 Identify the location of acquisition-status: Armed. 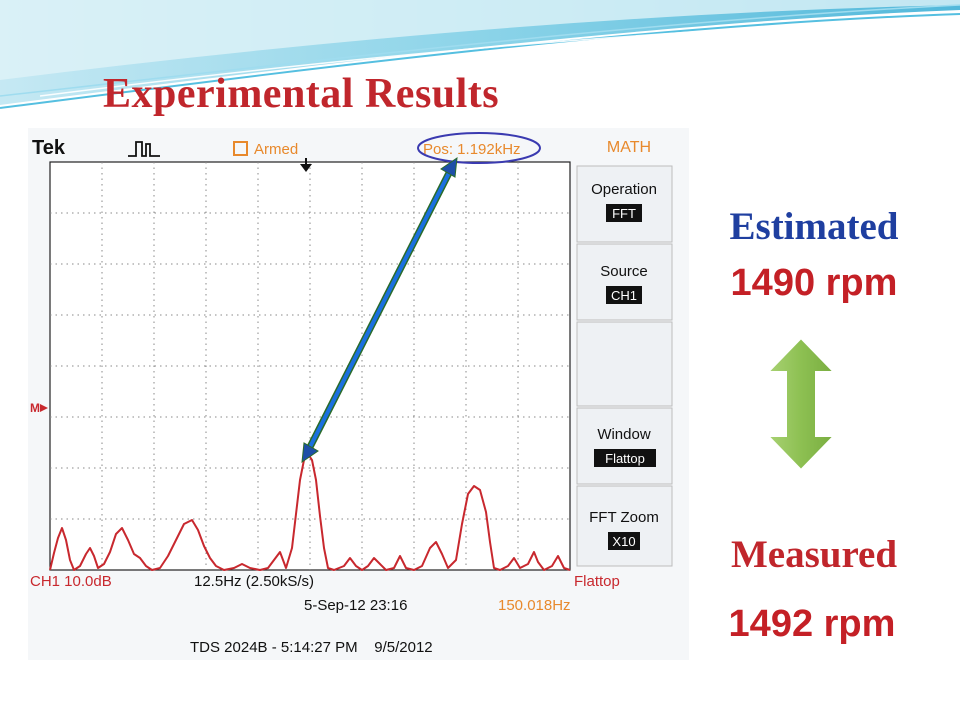
(276, 149).